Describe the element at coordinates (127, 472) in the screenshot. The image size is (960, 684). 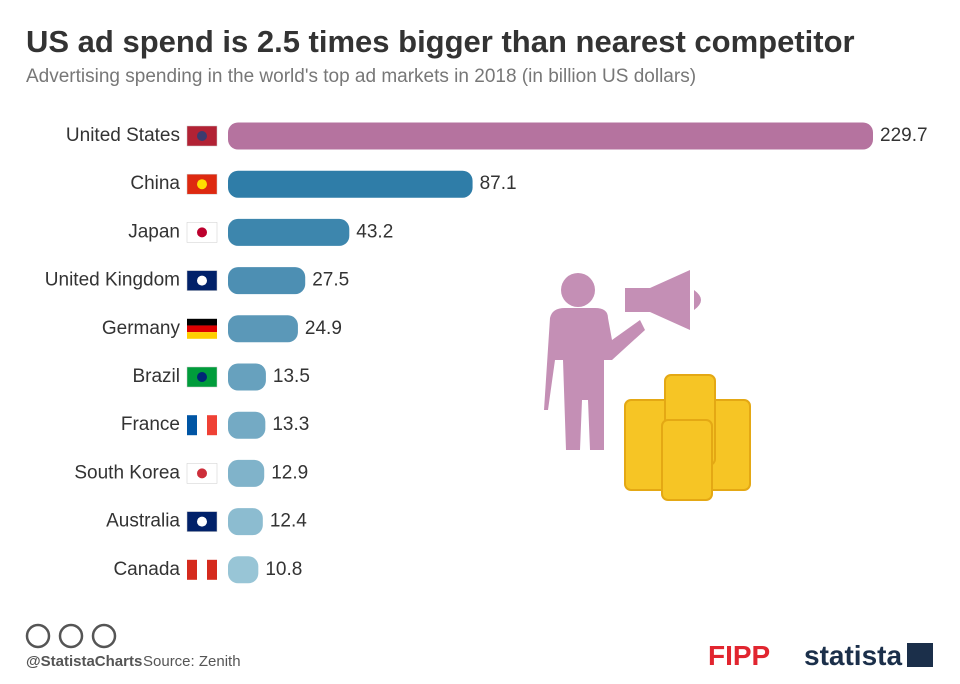
I see `category-label: South Korea` at that location.